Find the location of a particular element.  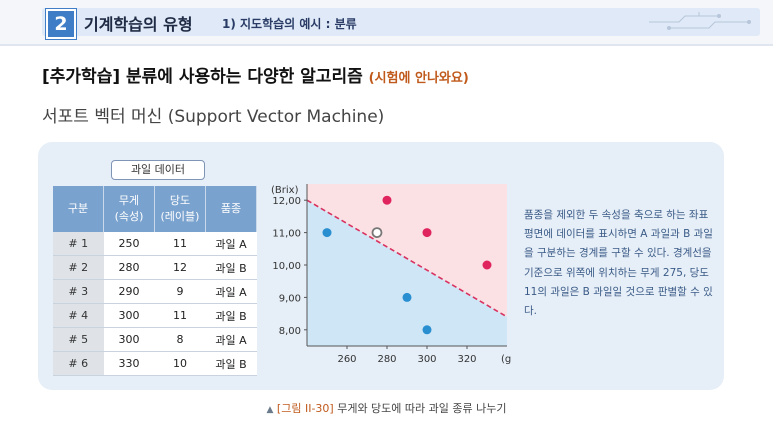

chapter-badge: 2 is located at coordinates (61, 24).